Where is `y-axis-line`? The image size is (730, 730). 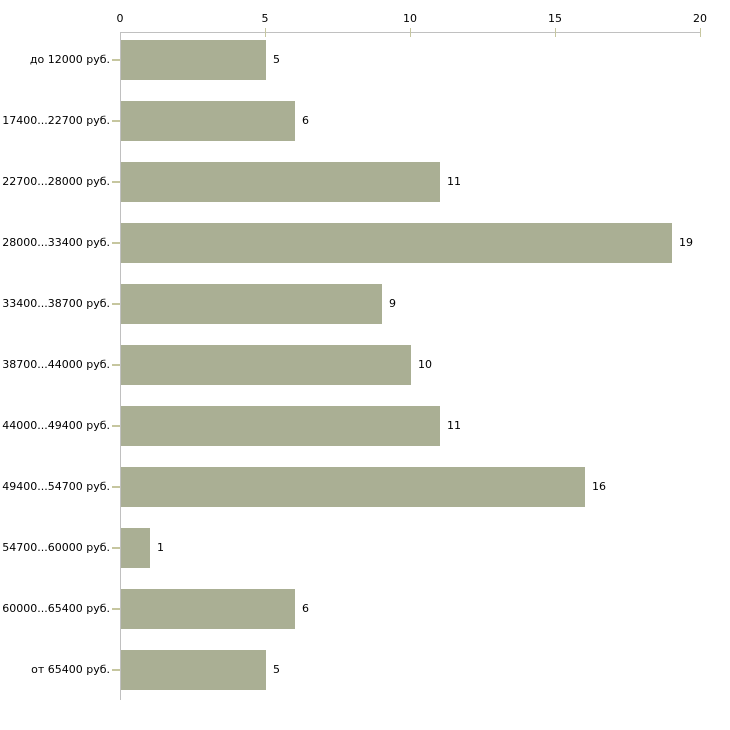
y-axis-line is located at coordinates (120, 366).